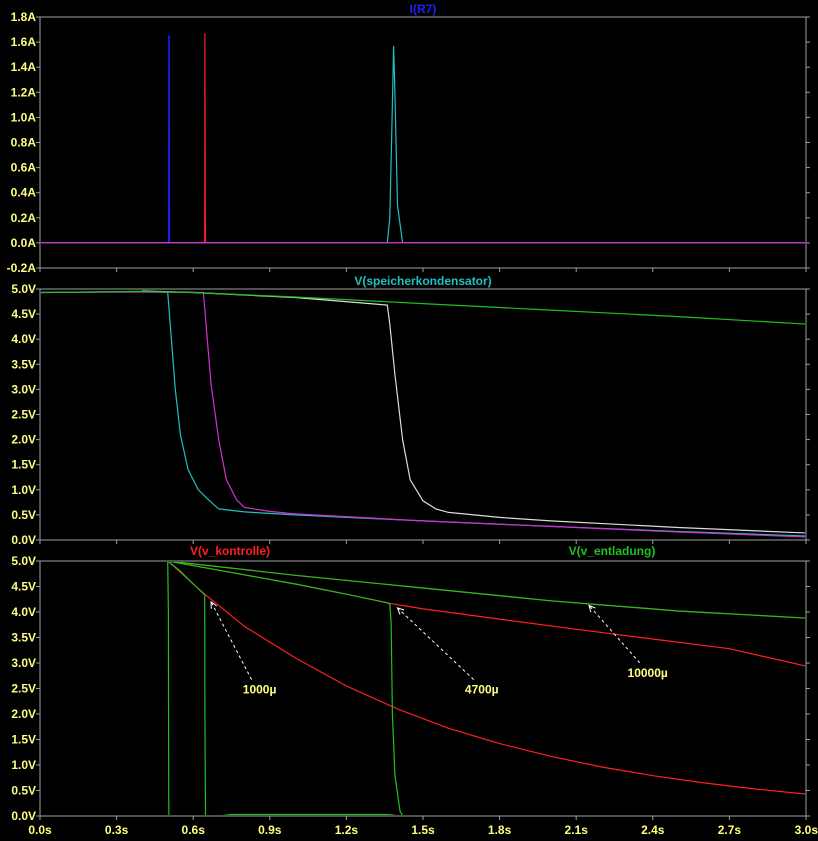 The width and height of the screenshot is (818, 841). I want to click on x-tick-label: 1.8s, so click(500, 830).